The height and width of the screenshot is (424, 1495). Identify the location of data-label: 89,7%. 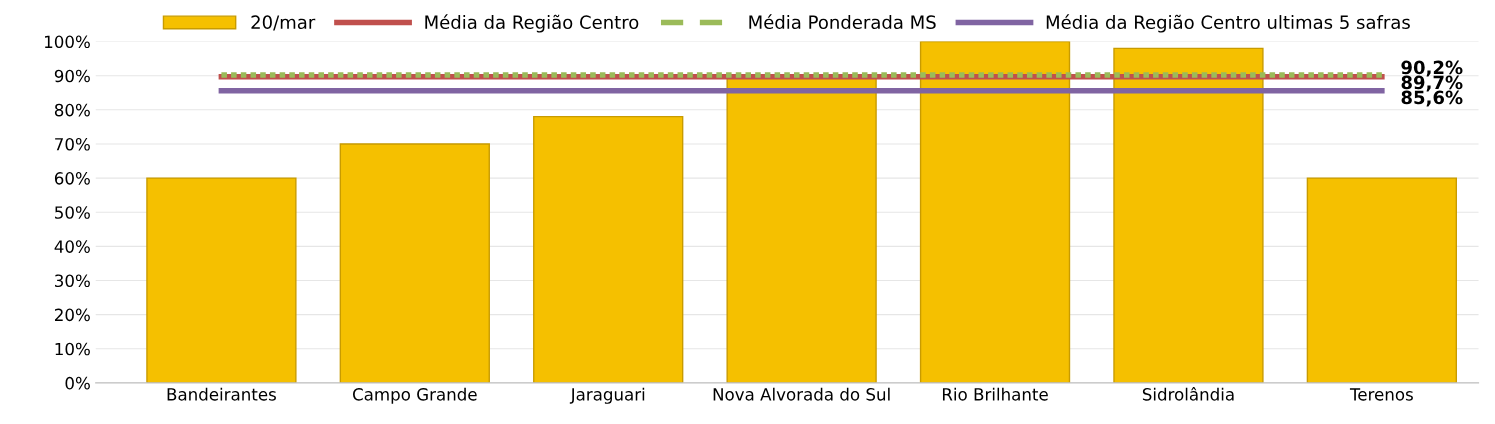
(1432, 83).